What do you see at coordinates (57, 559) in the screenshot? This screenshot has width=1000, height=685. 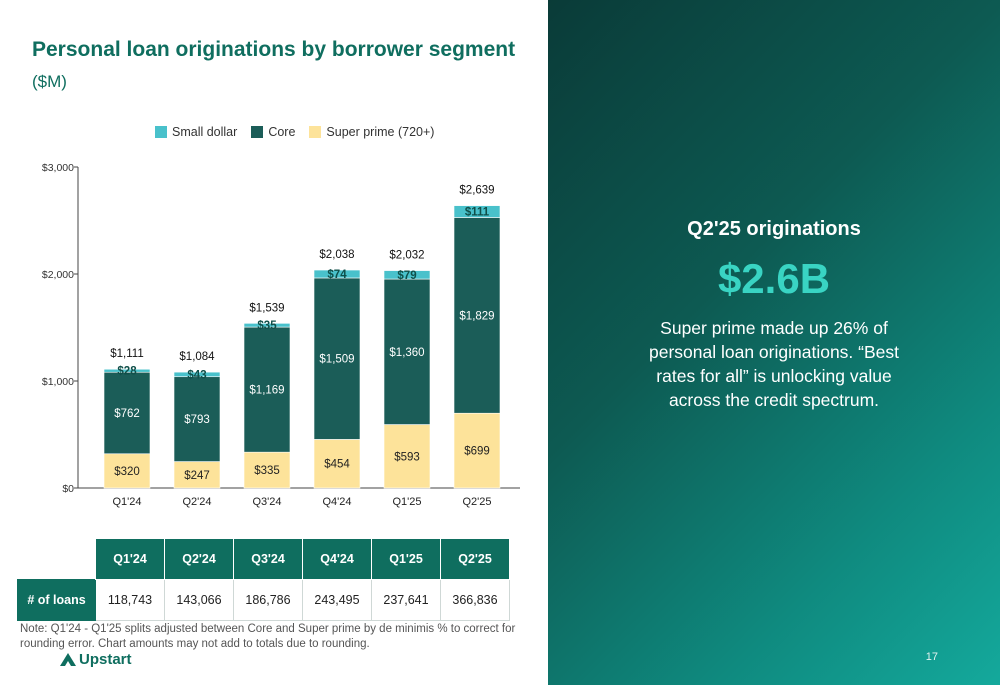 I see `loans-table-corner` at bounding box center [57, 559].